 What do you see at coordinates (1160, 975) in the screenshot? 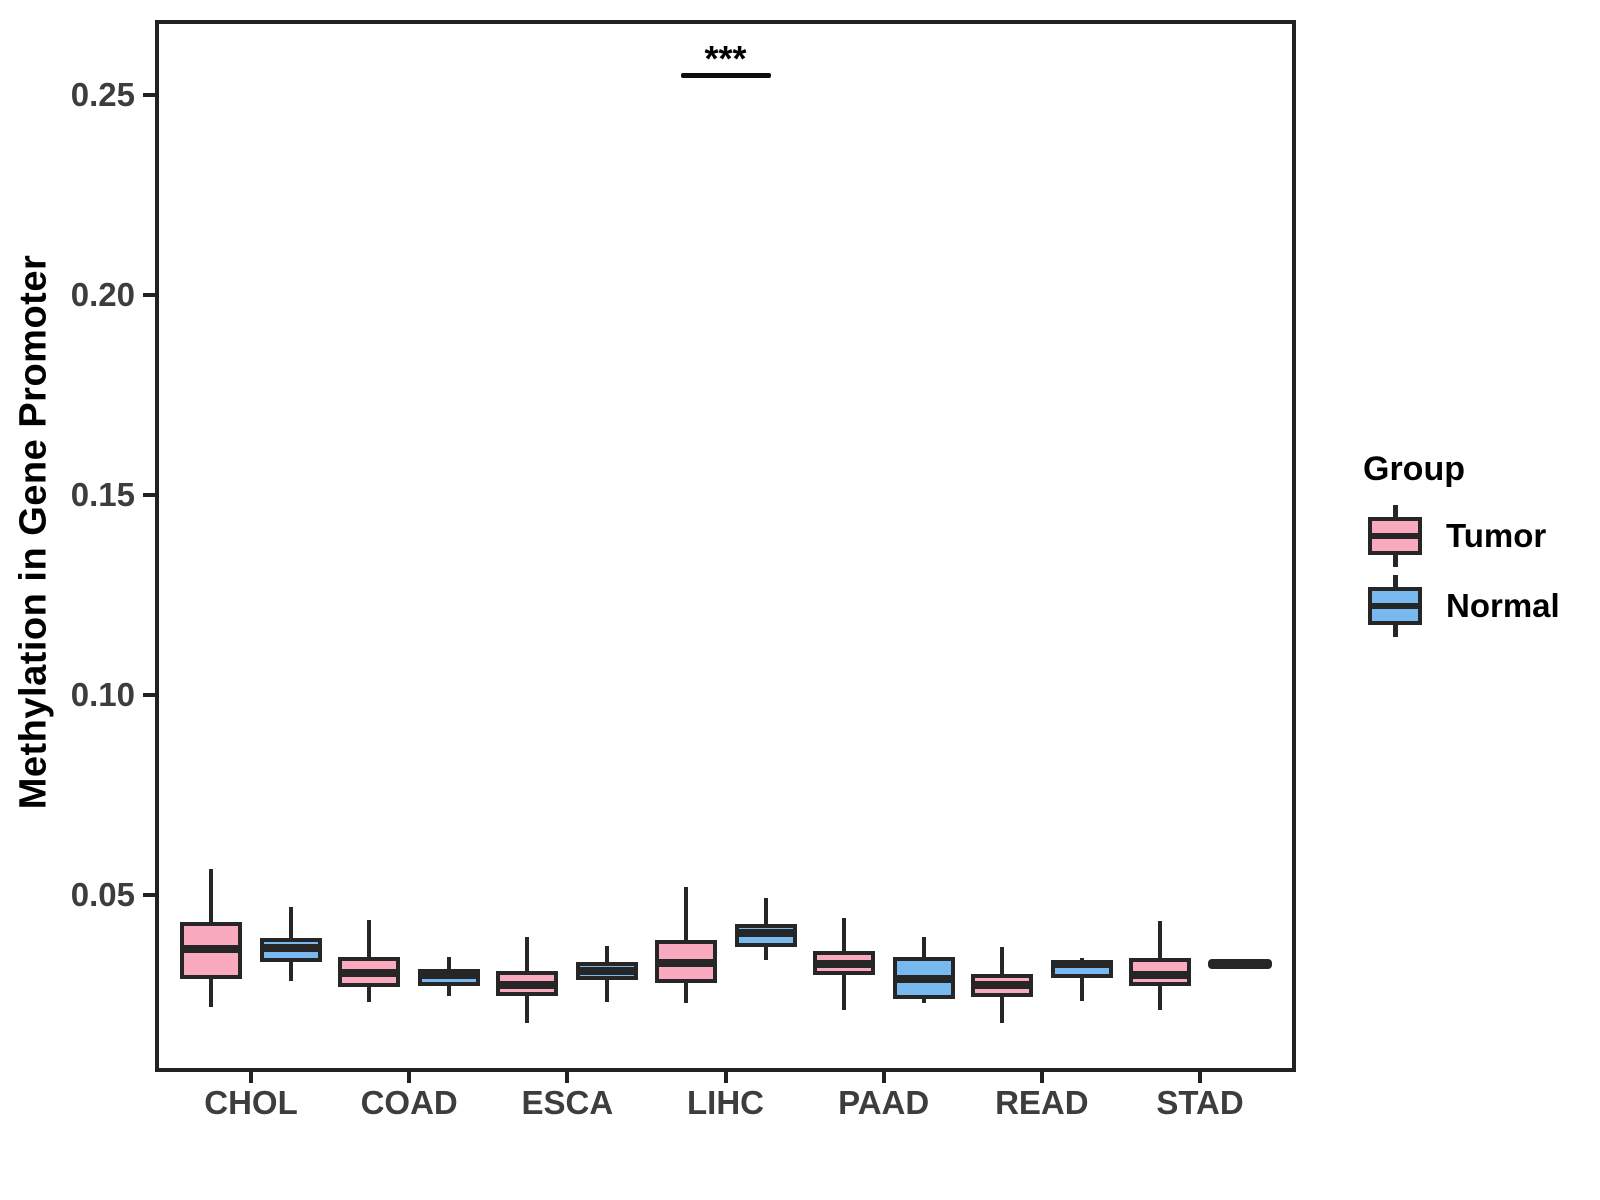
I see `boxplot-stad-tumor-median` at bounding box center [1160, 975].